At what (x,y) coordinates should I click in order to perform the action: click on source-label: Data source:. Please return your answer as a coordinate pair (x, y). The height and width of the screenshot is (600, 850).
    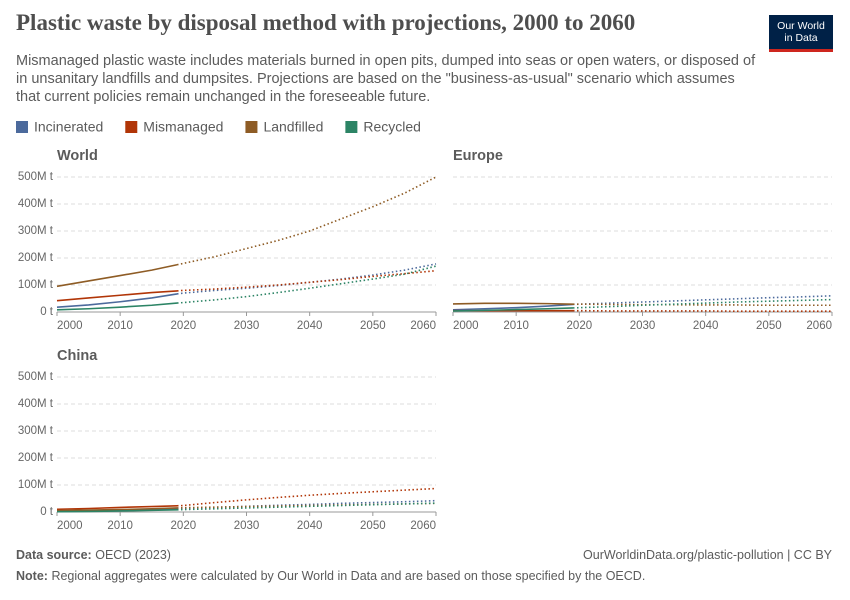
    Looking at the image, I should click on (54, 555).